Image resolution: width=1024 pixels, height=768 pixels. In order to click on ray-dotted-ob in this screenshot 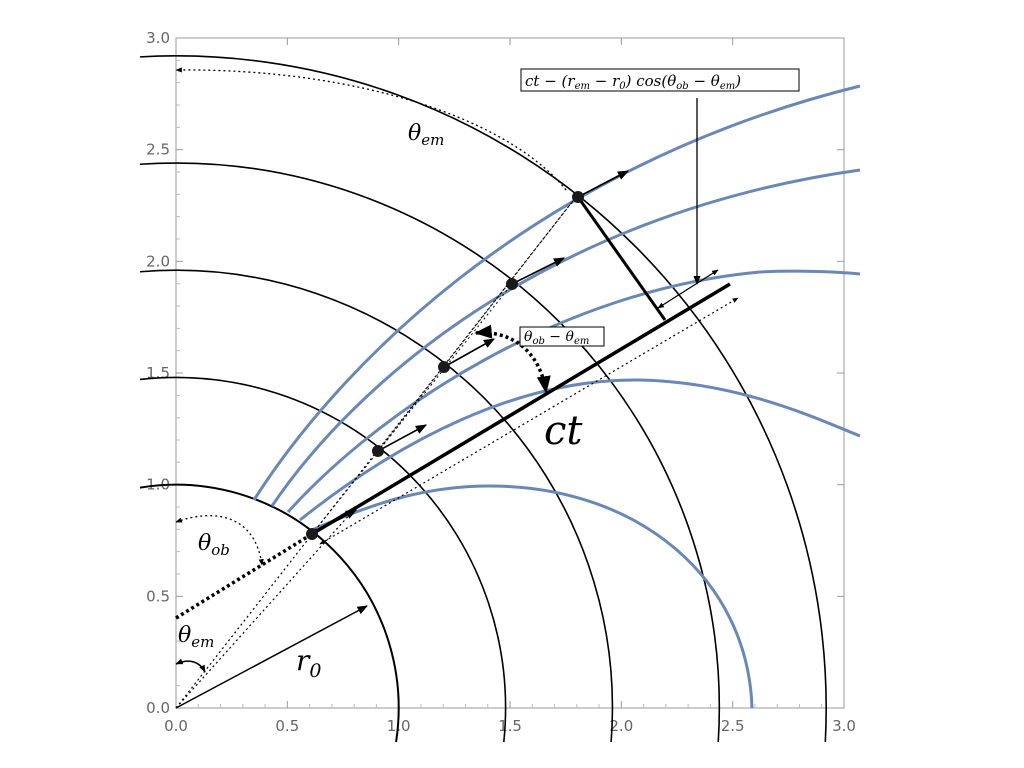, I will do `click(264, 610)`.